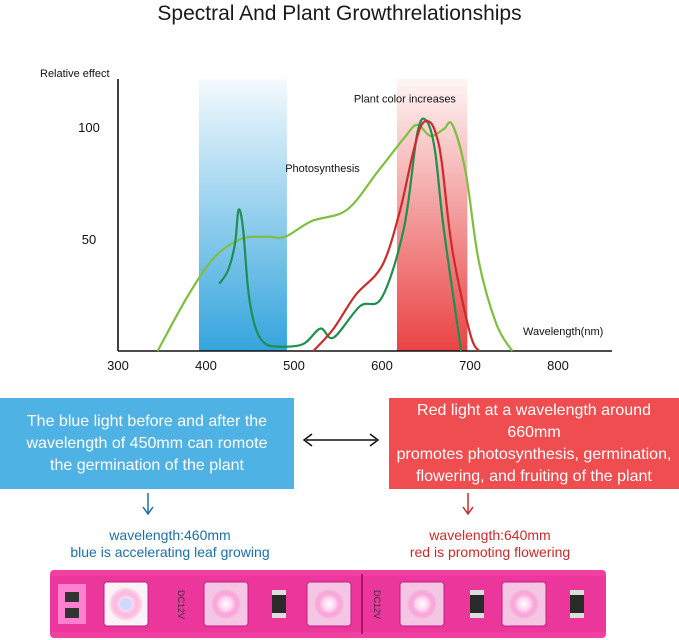 This screenshot has height=640, width=679. Describe the element at coordinates (322, 169) in the screenshot. I see `chart-annotation: Photosynthesis` at that location.